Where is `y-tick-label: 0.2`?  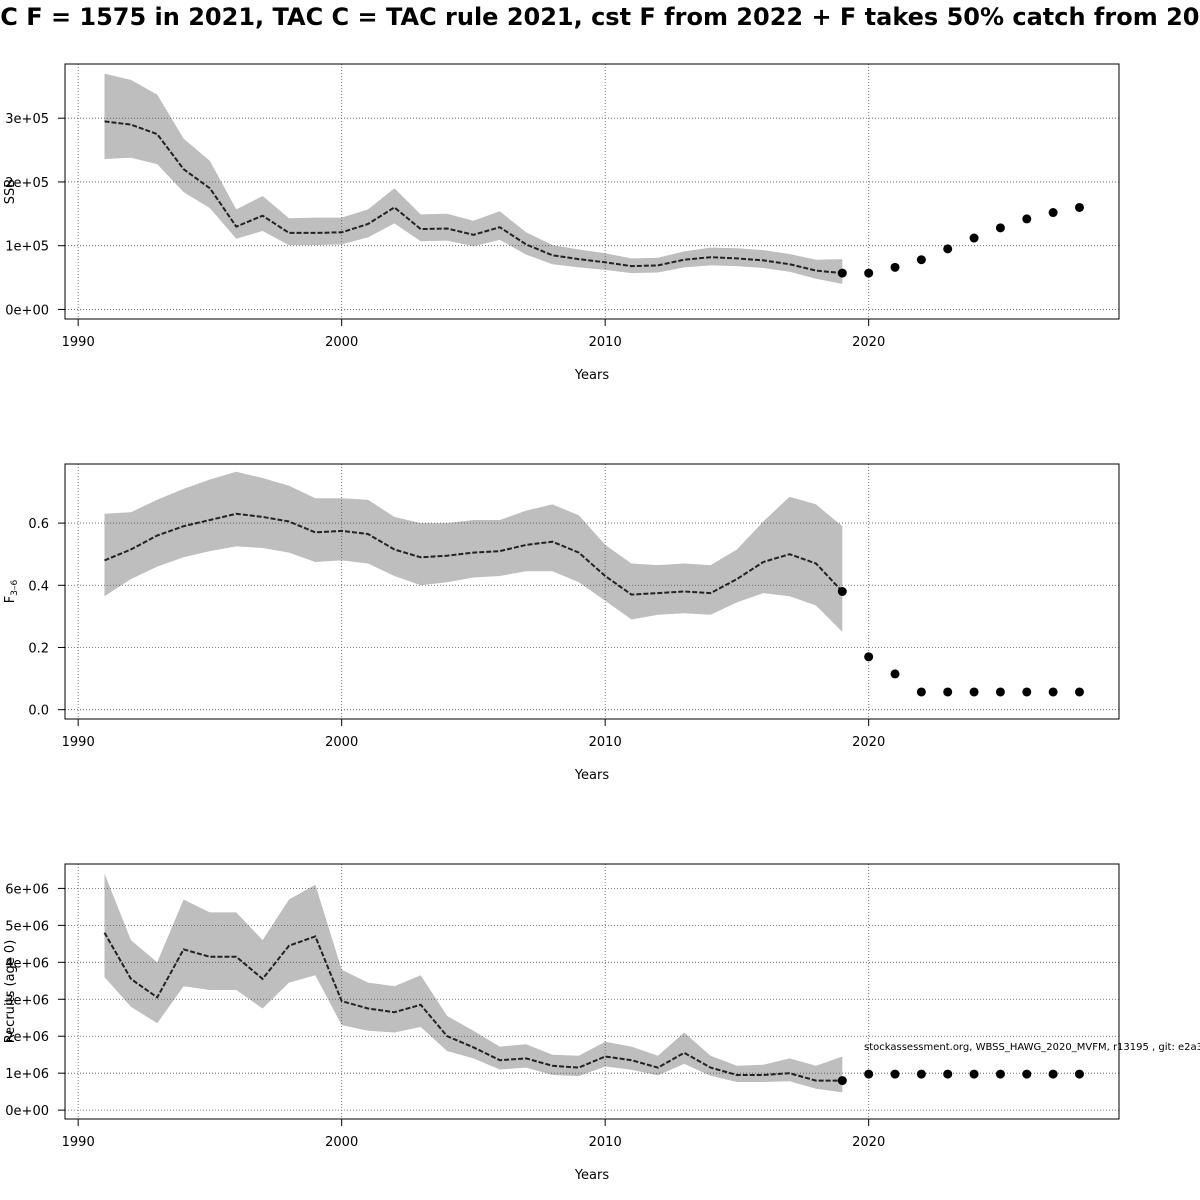
y-tick-label: 0.2 is located at coordinates (38, 648).